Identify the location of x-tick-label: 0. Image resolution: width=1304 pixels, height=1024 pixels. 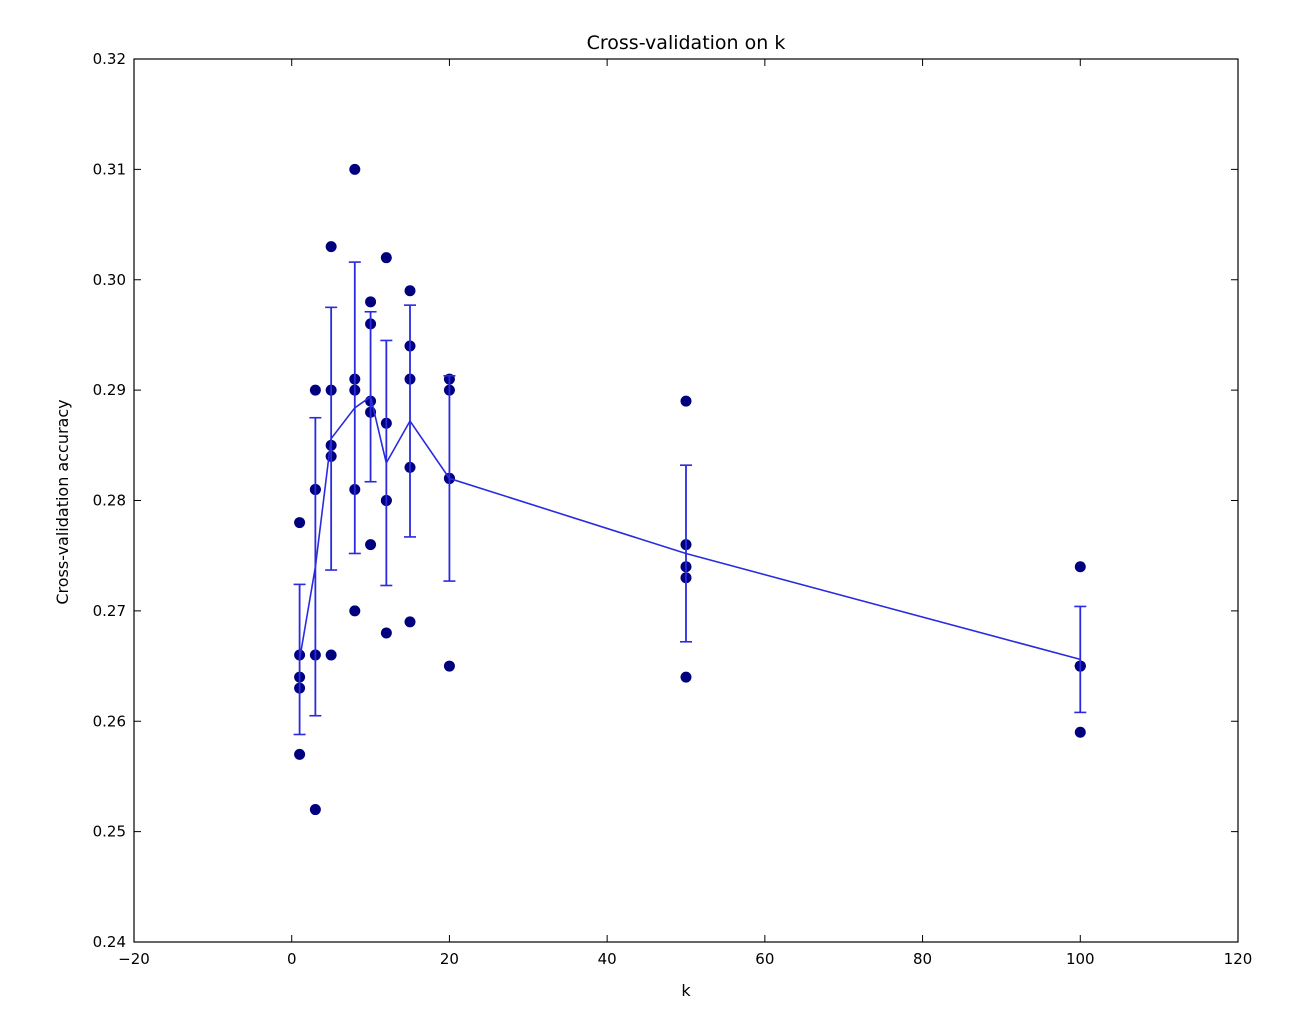
(292, 959).